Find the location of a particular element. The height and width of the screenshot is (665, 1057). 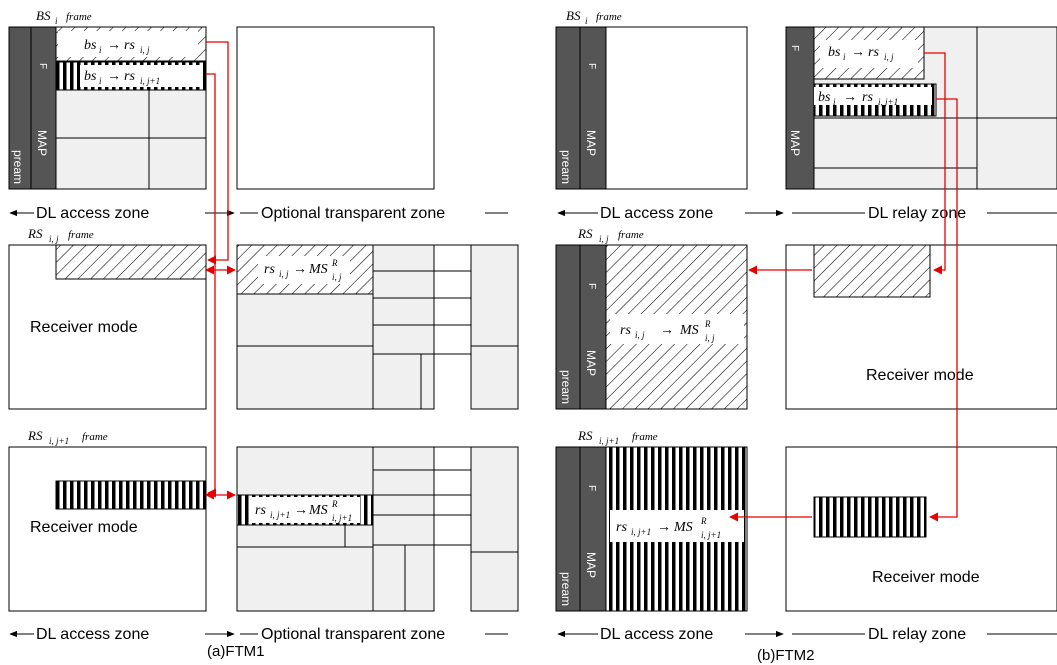

eq-bs-rs-j-a: bs i → rs i, j is located at coordinates (117, 46).